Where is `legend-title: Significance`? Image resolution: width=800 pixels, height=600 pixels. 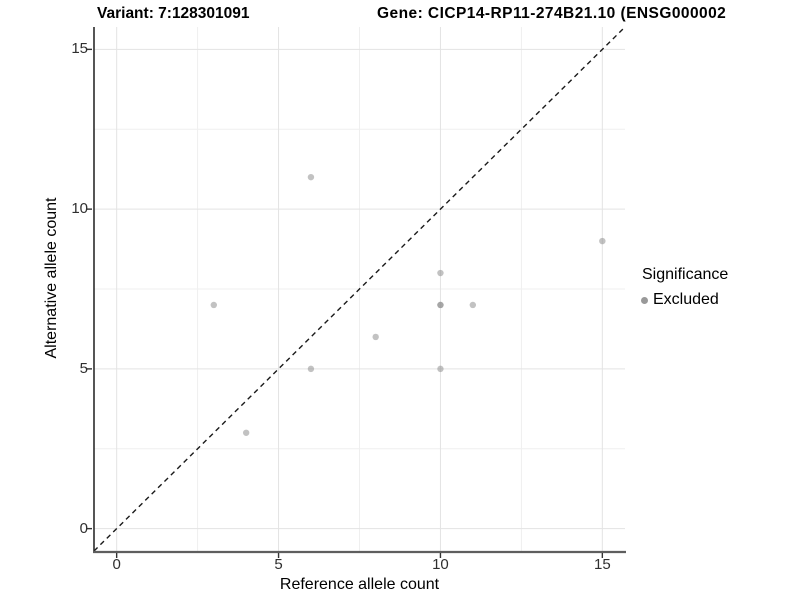 legend-title: Significance is located at coordinates (685, 274).